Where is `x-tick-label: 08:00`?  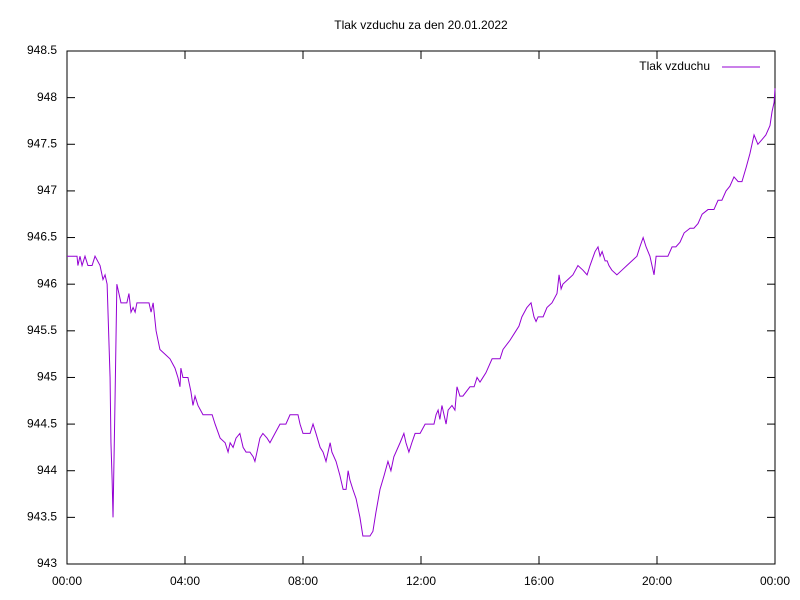
x-tick-label: 08:00 is located at coordinates (303, 581).